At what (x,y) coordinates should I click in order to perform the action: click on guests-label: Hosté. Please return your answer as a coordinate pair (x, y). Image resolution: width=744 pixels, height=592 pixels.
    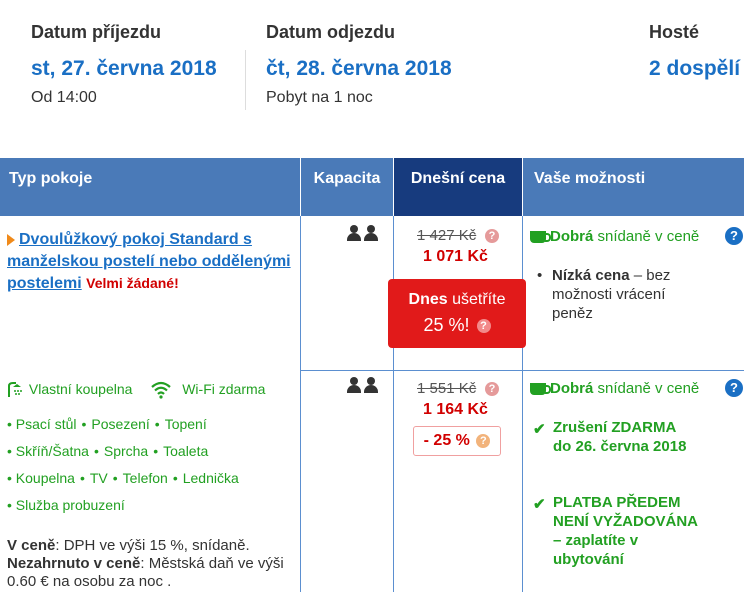
    Looking at the image, I should click on (674, 32).